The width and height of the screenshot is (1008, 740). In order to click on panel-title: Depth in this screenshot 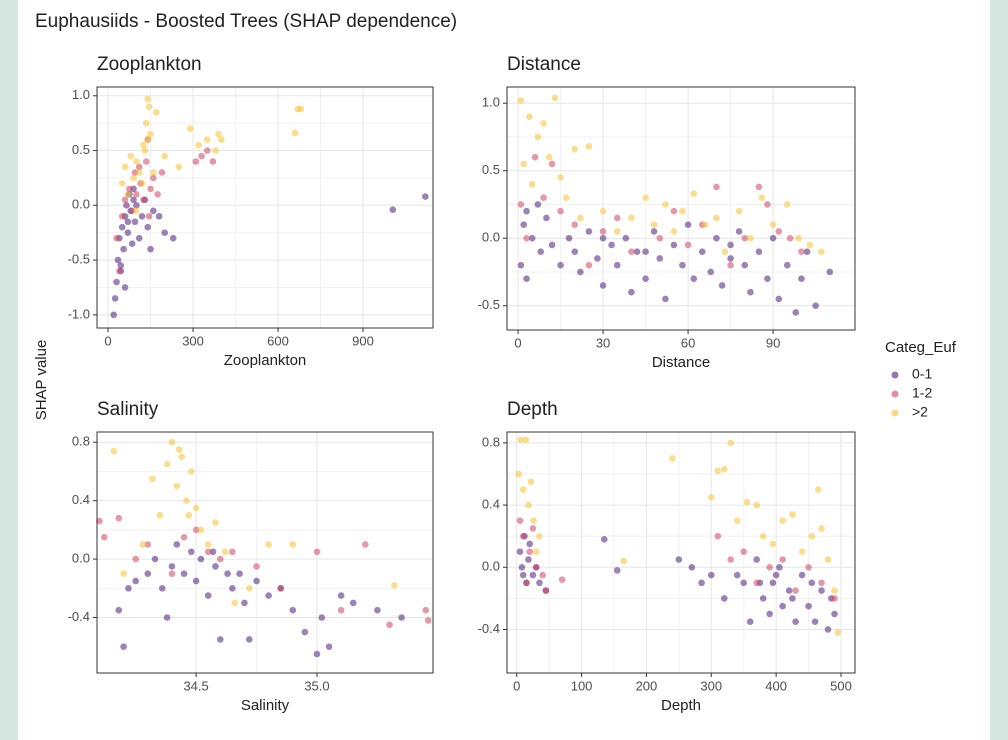, I will do `click(532, 409)`.